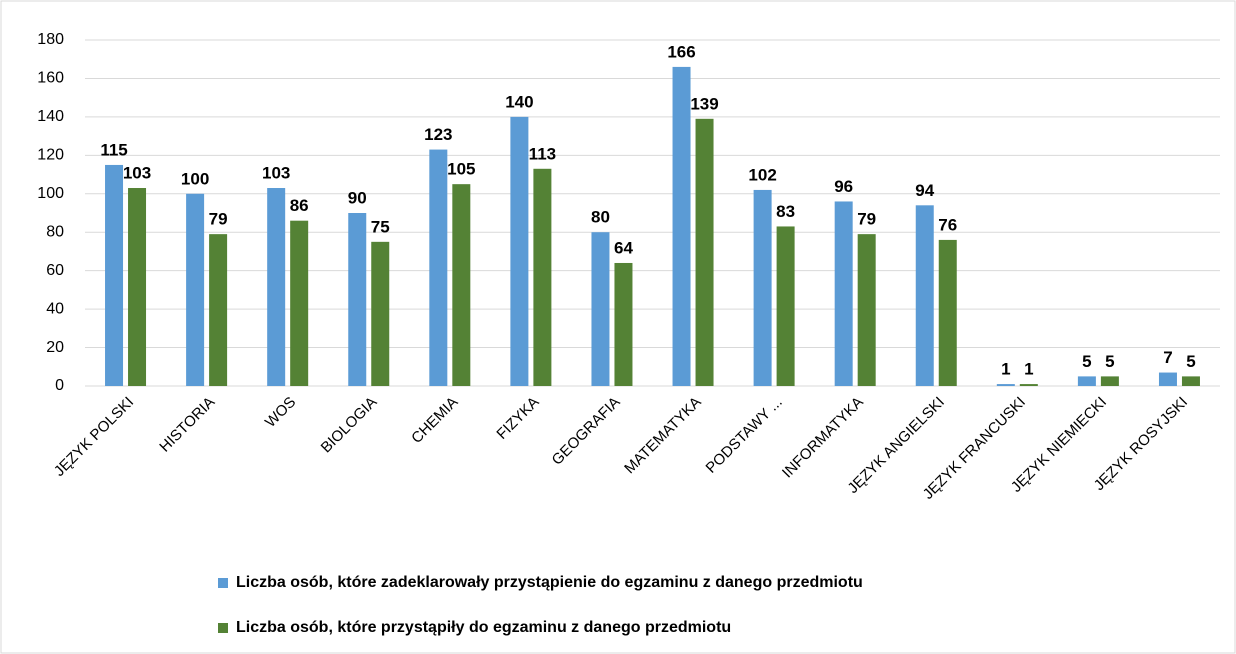 This screenshot has height=654, width=1236. I want to click on value-label: 139, so click(704, 103).